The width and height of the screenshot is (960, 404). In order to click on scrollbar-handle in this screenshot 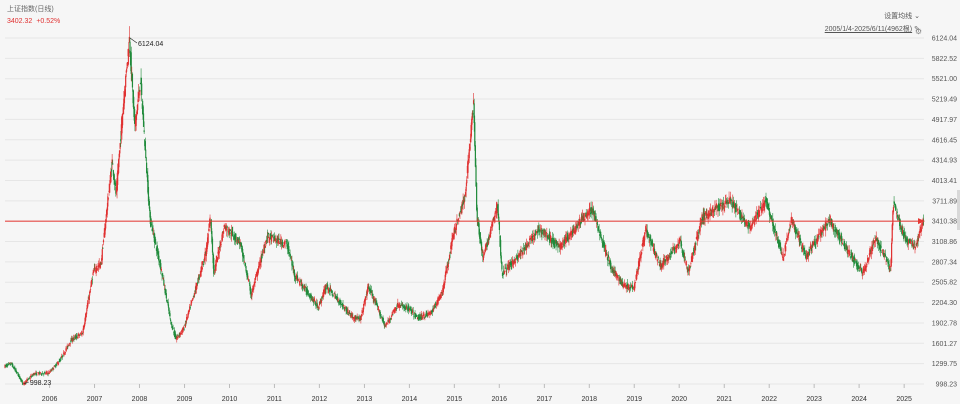, I will do `click(958, 210)`.